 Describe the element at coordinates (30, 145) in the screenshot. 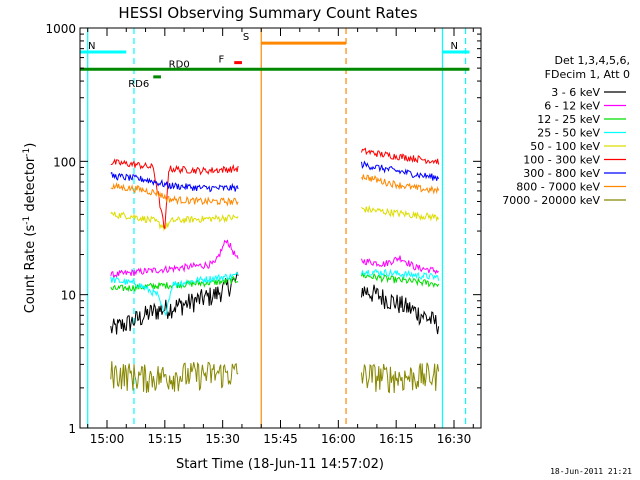

I see `y-axis-label-end: )` at that location.